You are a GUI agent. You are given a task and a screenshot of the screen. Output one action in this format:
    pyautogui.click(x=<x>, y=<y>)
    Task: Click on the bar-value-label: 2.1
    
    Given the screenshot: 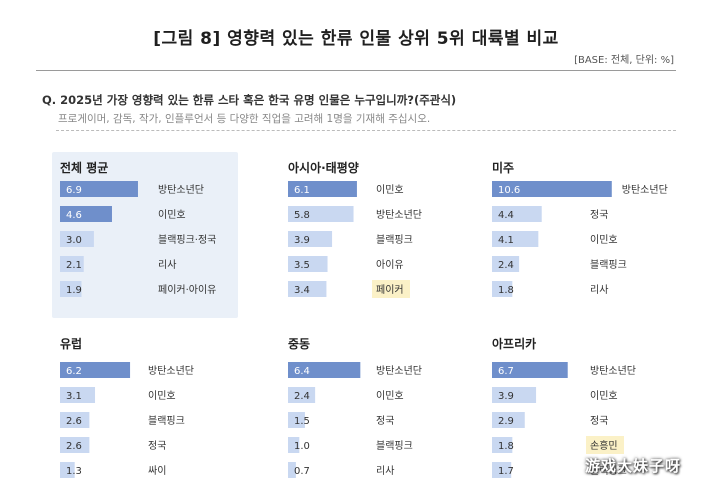 What is the action you would take?
    pyautogui.click(x=74, y=265)
    